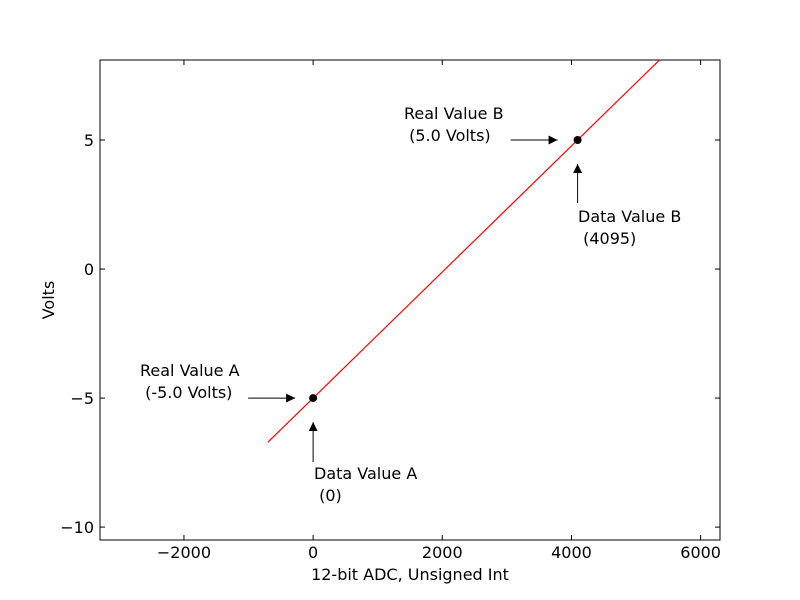 Image resolution: width=800 pixels, height=600 pixels. I want to click on x-axis-label: 12-bit ADC, Unsigned Int, so click(410, 574).